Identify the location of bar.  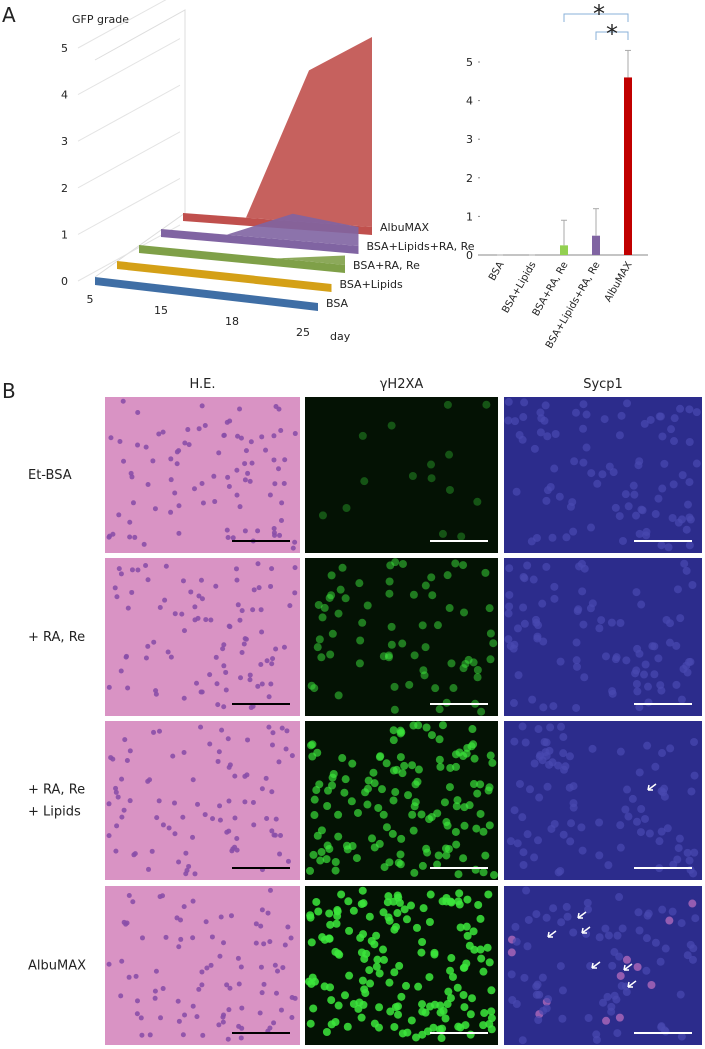
(628, 166).